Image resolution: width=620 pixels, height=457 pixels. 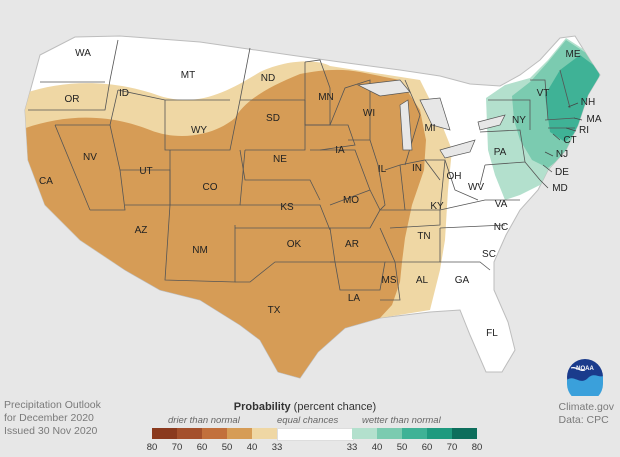 What do you see at coordinates (287, 207) in the screenshot?
I see `state-label-ks: KS` at bounding box center [287, 207].